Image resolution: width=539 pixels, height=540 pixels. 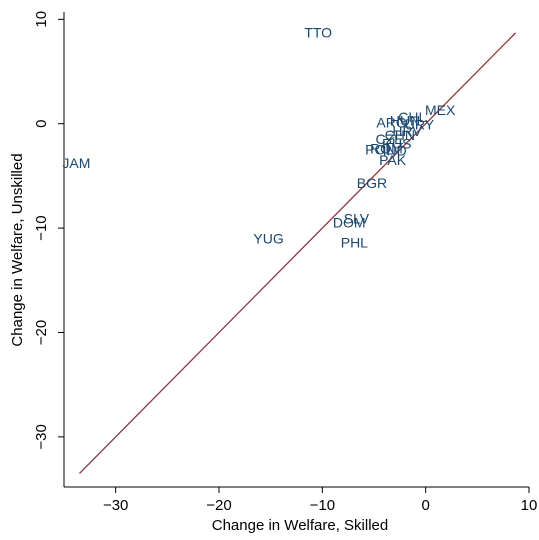 What do you see at coordinates (357, 218) in the screenshot?
I see `point-label: SLV` at bounding box center [357, 218].